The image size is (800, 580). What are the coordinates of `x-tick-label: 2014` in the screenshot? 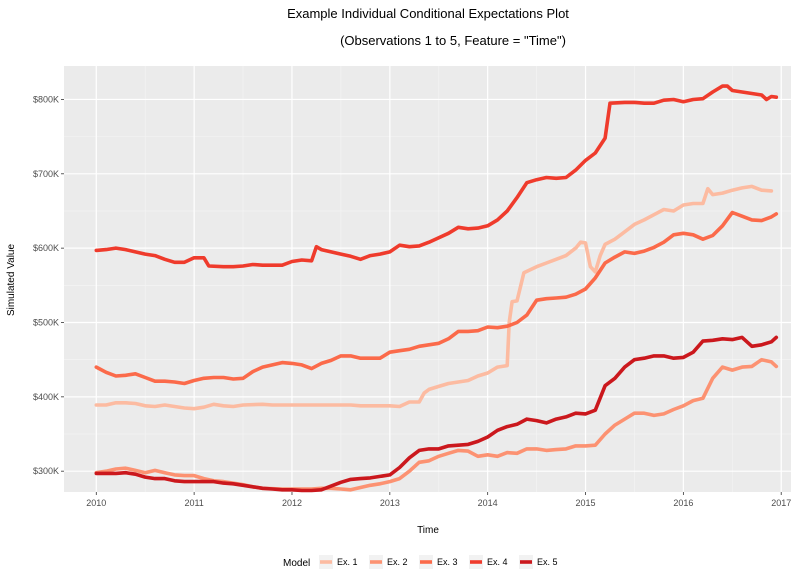 It's located at (488, 503).